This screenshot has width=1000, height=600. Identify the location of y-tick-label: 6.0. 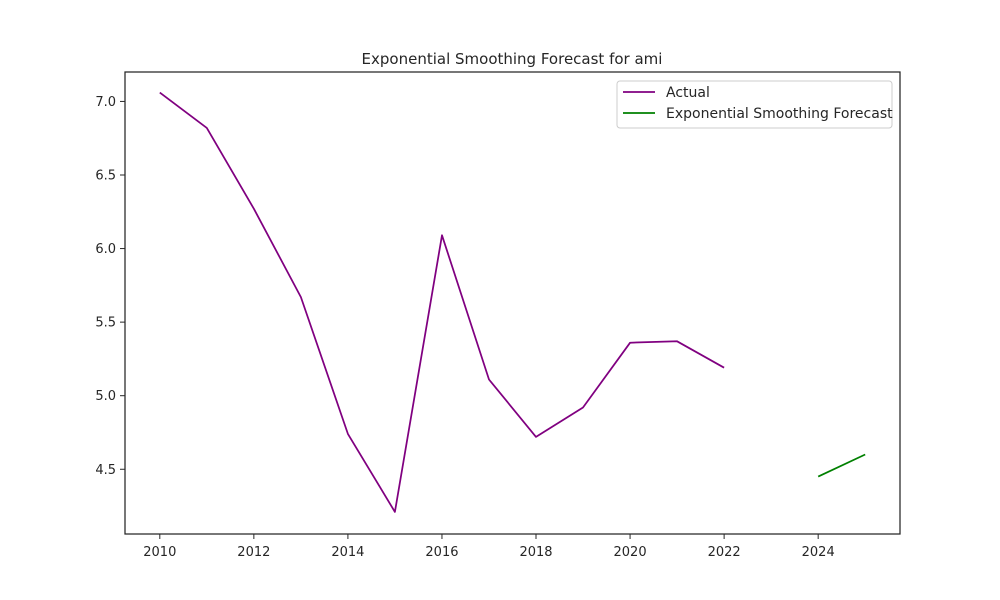
(105, 249).